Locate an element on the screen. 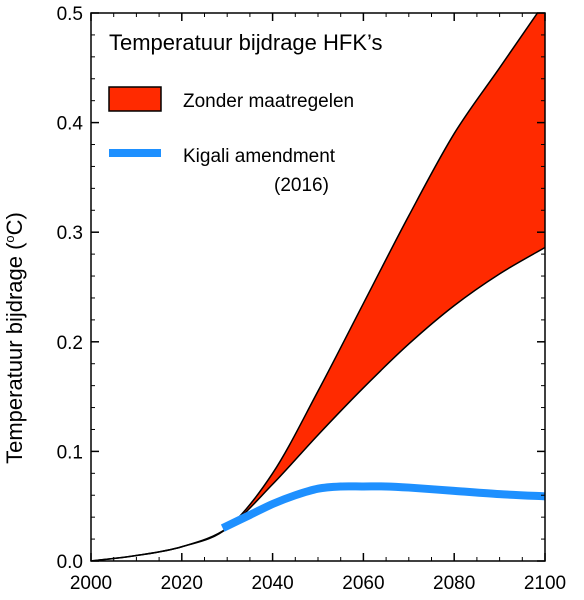 Image resolution: width=584 pixels, height=600 pixels. x-tick-label: 2100 is located at coordinates (545, 583).